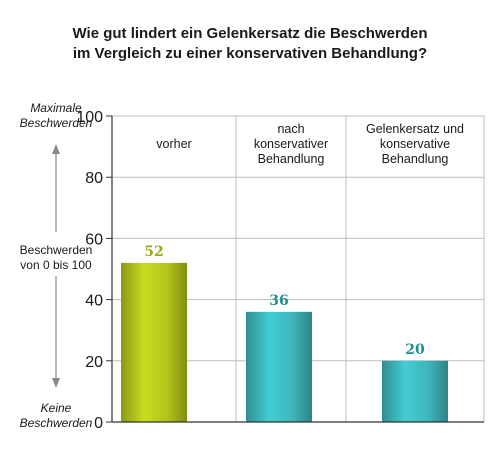 The image size is (500, 460). What do you see at coordinates (56, 250) in the screenshot?
I see `scale-description-line-1: Beschwerden` at bounding box center [56, 250].